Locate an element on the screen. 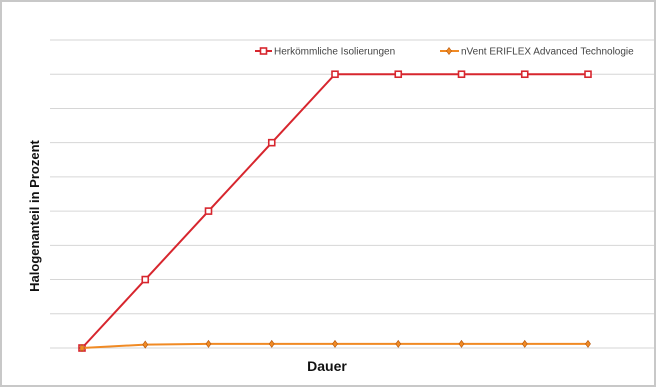 This screenshot has width=656, height=387. legend-item-eriflex: nVent ERIFLEX Advanced Technologie is located at coordinates (537, 52).